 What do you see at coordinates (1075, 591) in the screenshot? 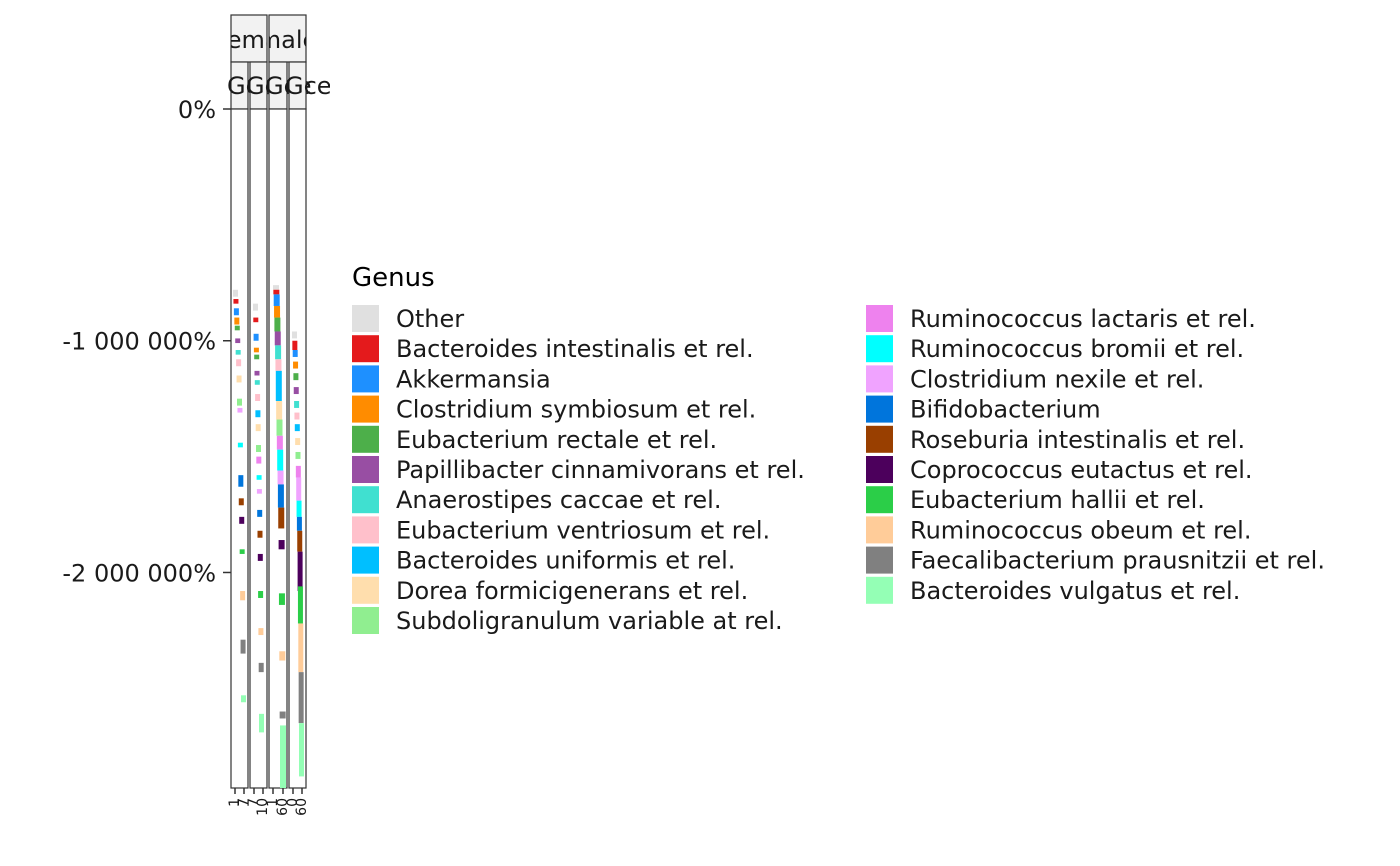
I see `legend-label: Bacteroides vulgatus et rel.` at bounding box center [1075, 591].